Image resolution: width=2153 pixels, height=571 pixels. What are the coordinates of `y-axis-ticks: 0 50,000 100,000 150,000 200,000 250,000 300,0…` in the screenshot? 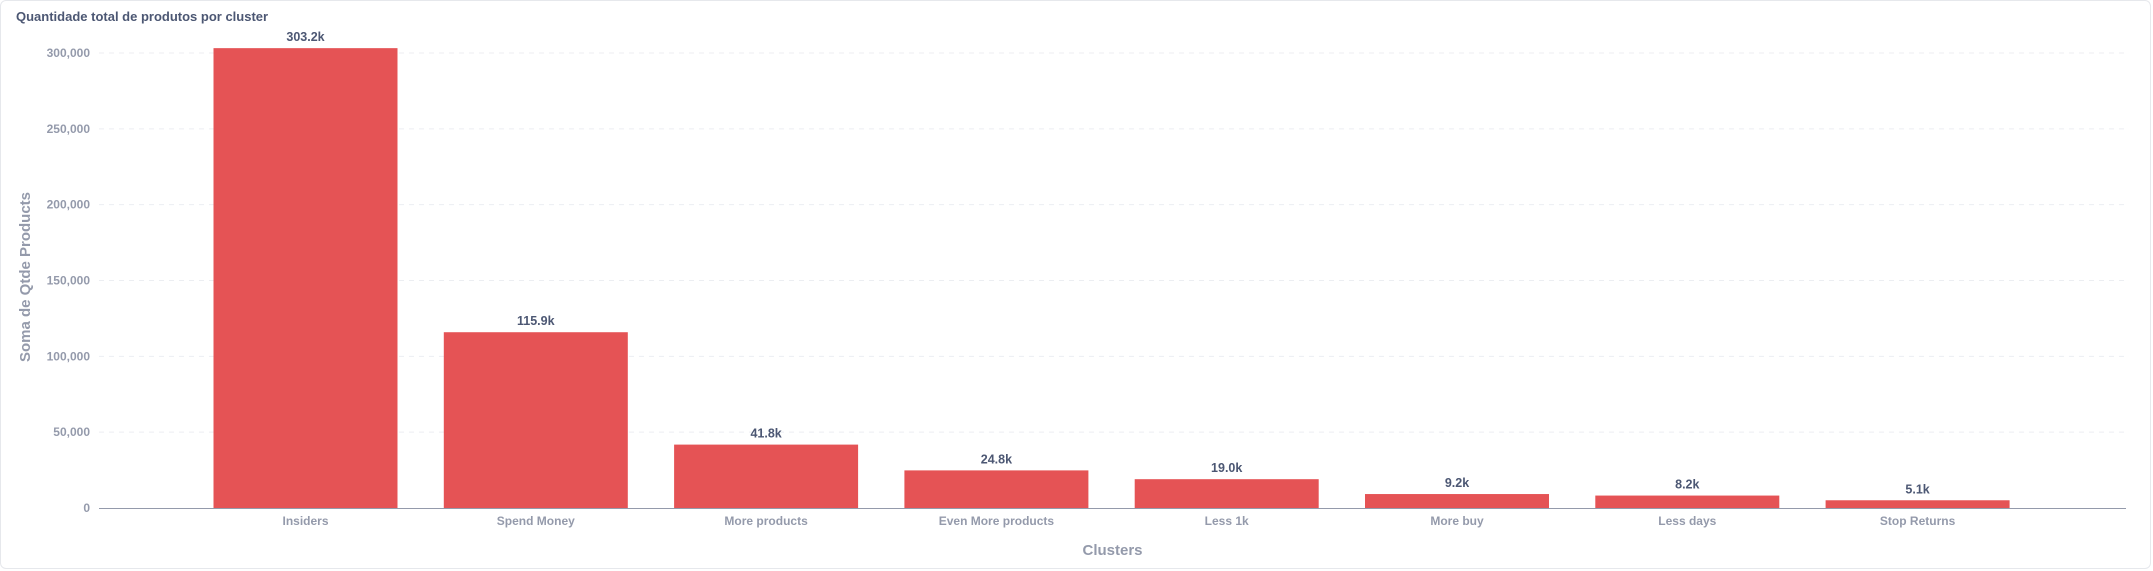 It's located at (69, 280).